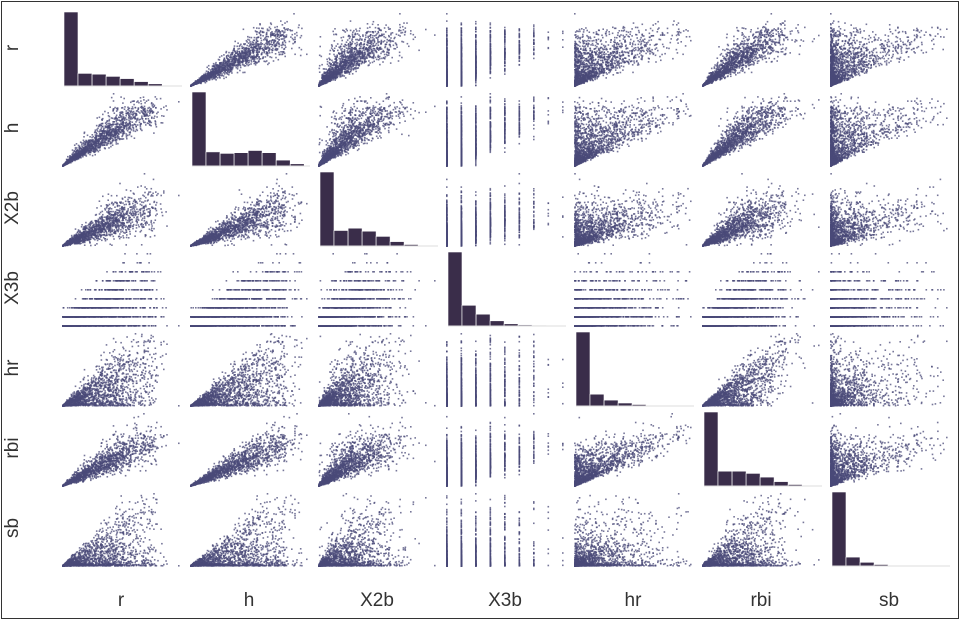 The image size is (960, 620). I want to click on panel-r-vs-r, so click(123, 49).